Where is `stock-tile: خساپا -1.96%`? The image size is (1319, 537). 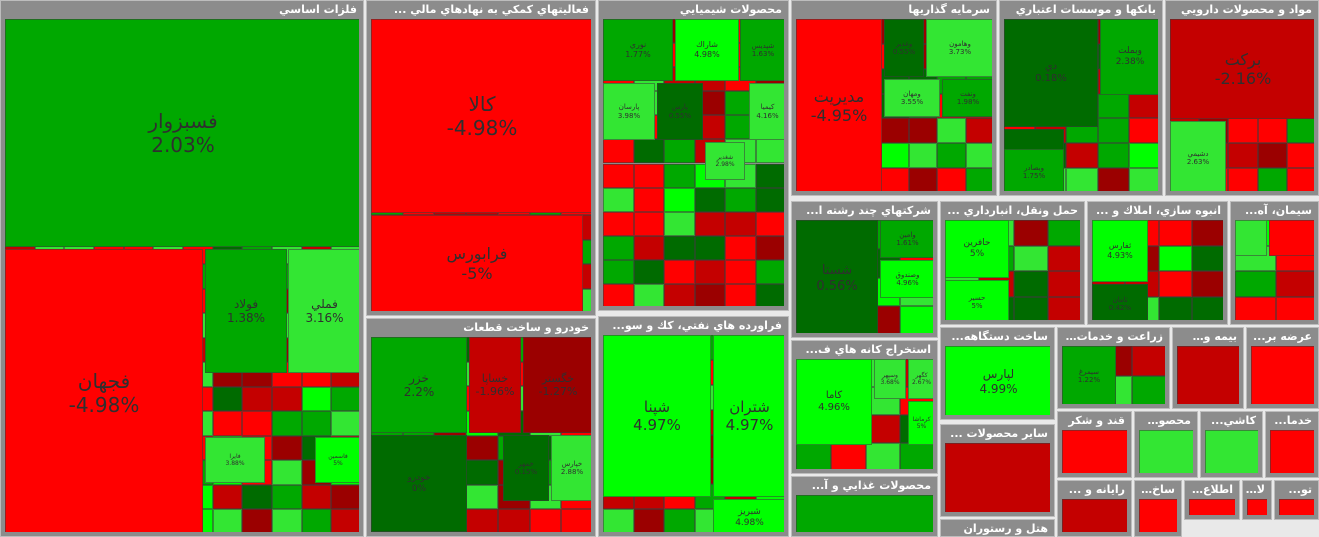
stock-tile: خساپا -1.96% is located at coordinates (495, 385).